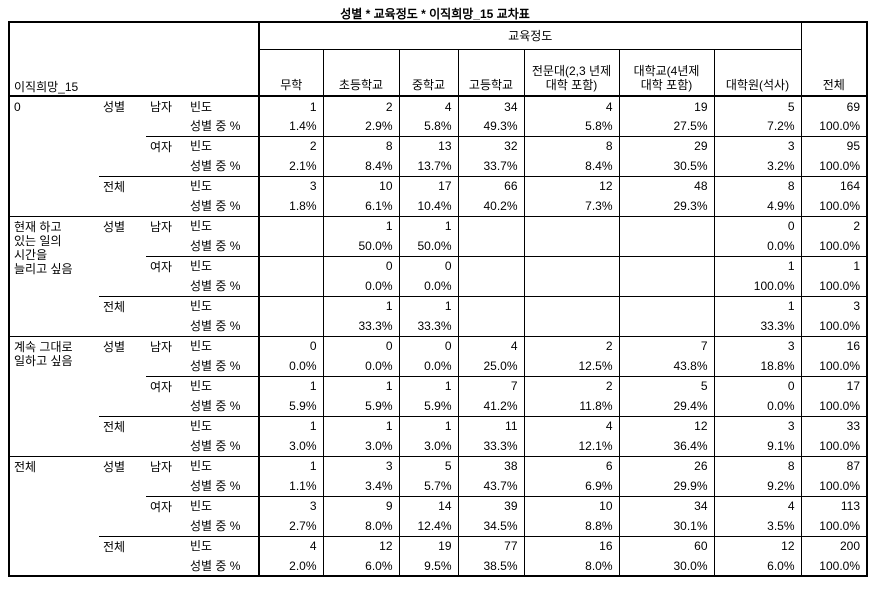 This screenshot has width=870, height=610. What do you see at coordinates (428, 545) in the screenshot?
I see `count-cell: 19` at bounding box center [428, 545].